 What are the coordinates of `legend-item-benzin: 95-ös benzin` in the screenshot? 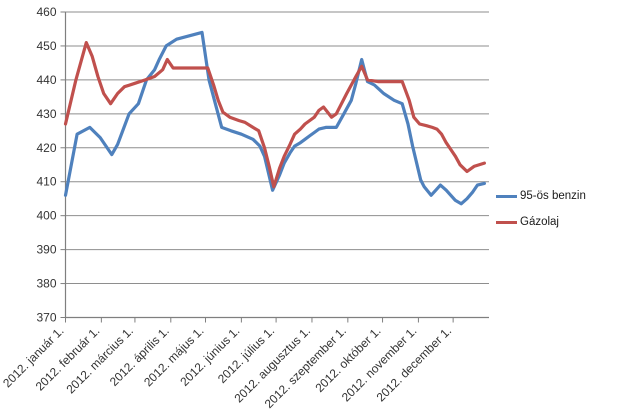 It's located at (541, 196).